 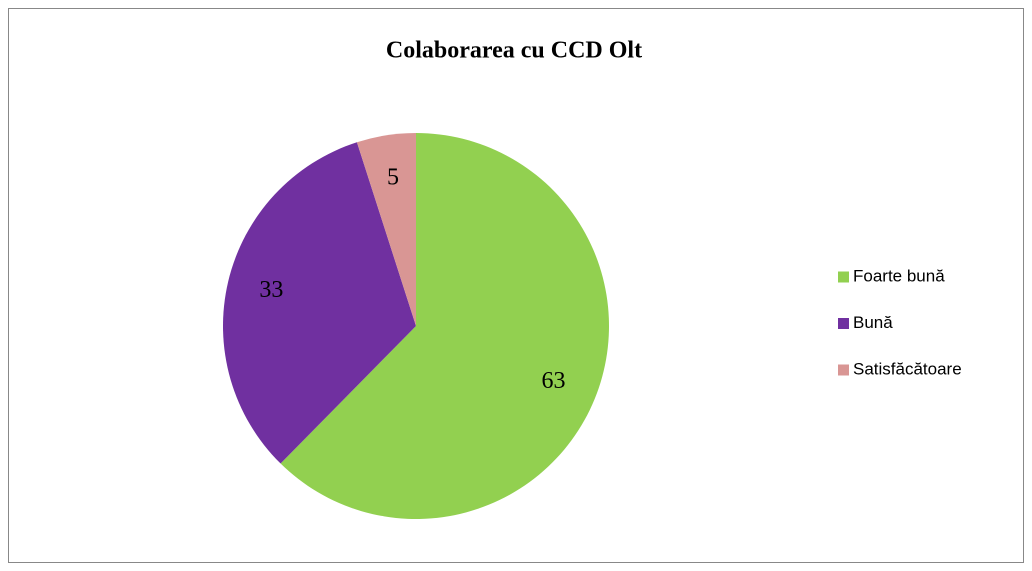 I want to click on legend-label: Satisfăcătoare, so click(x=907, y=368).